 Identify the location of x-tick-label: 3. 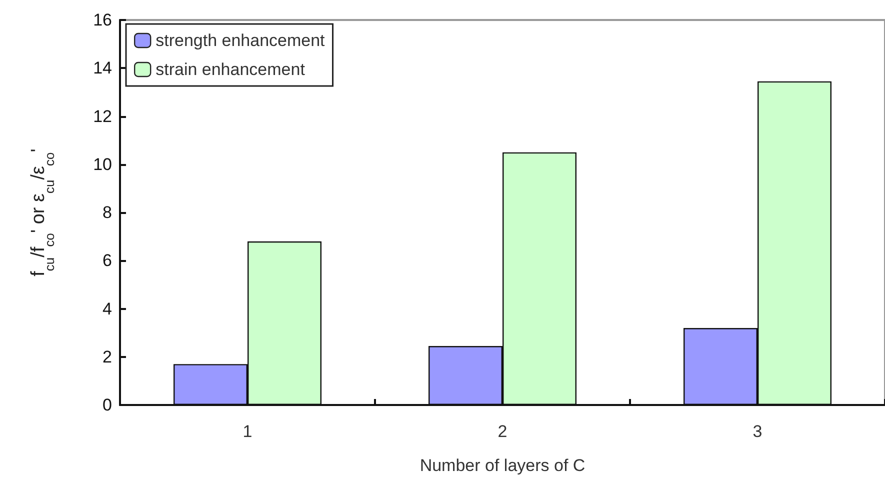
(757, 431).